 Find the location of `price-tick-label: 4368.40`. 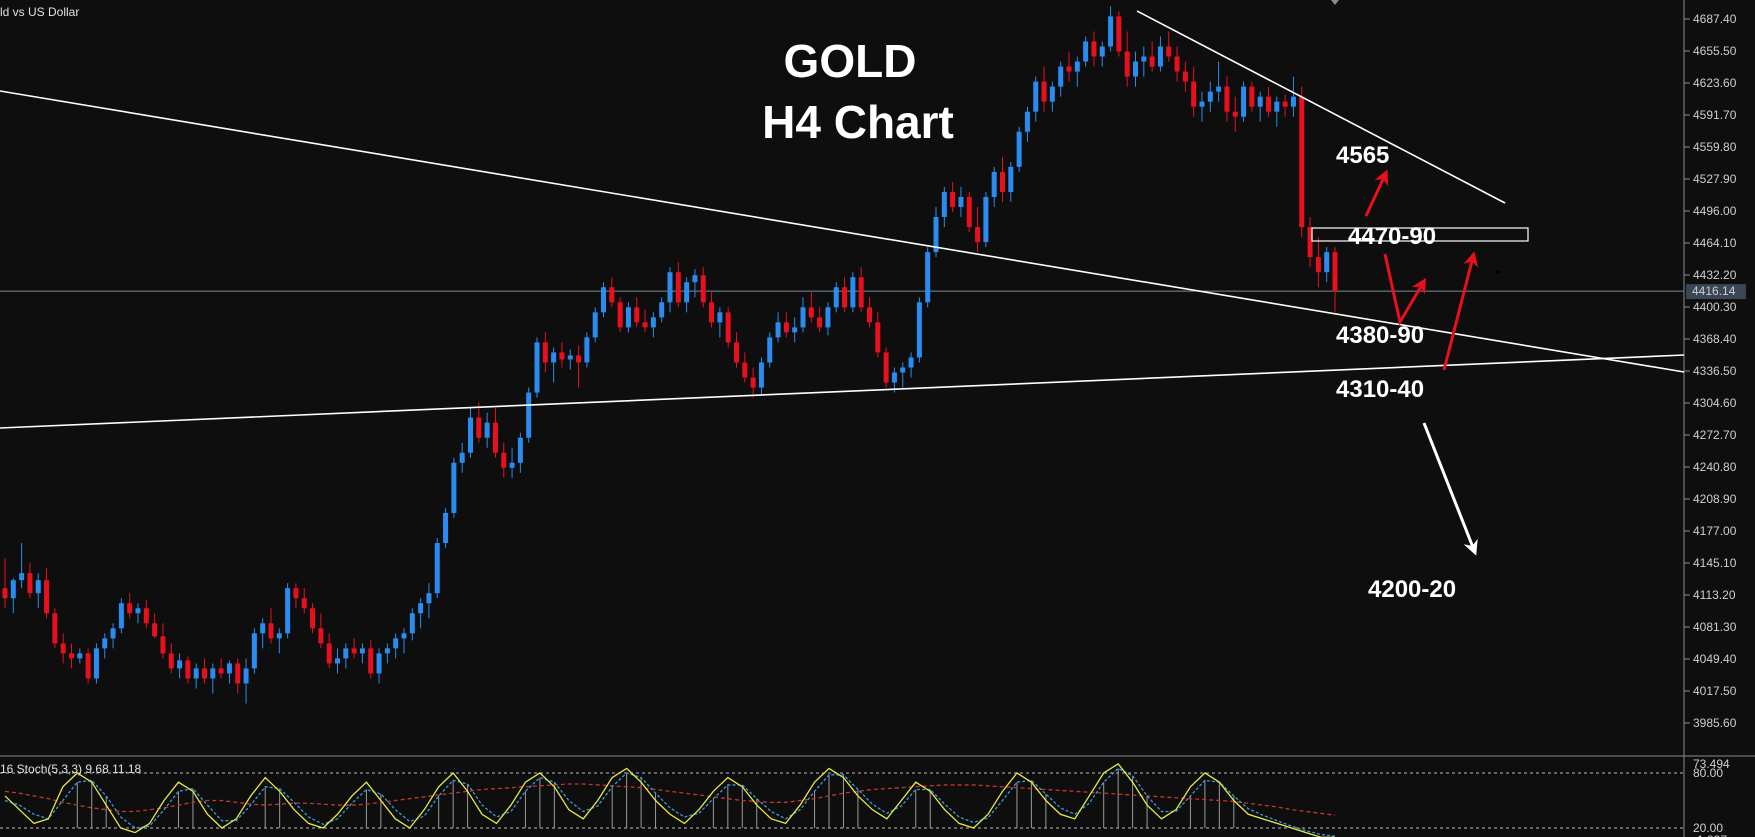

price-tick-label: 4368.40 is located at coordinates (1715, 339).